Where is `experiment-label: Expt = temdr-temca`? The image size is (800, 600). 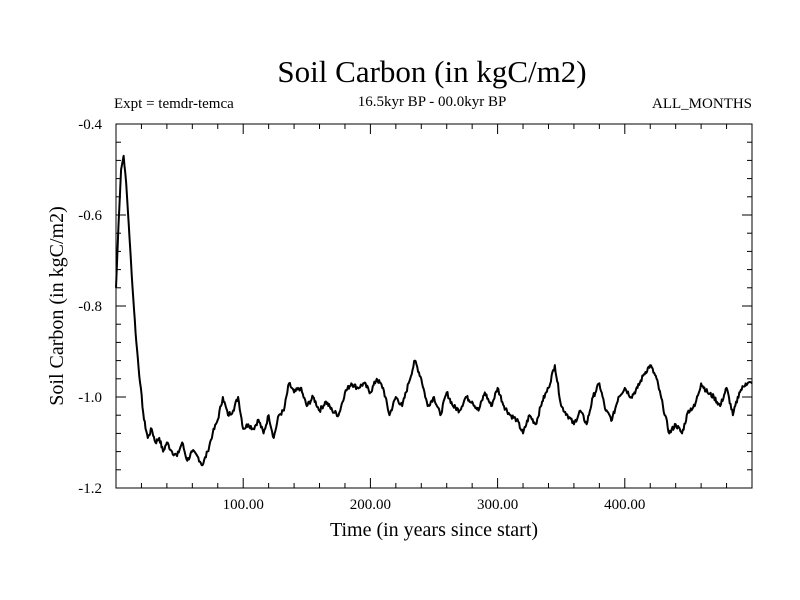 experiment-label: Expt = temdr-temca is located at coordinates (174, 104).